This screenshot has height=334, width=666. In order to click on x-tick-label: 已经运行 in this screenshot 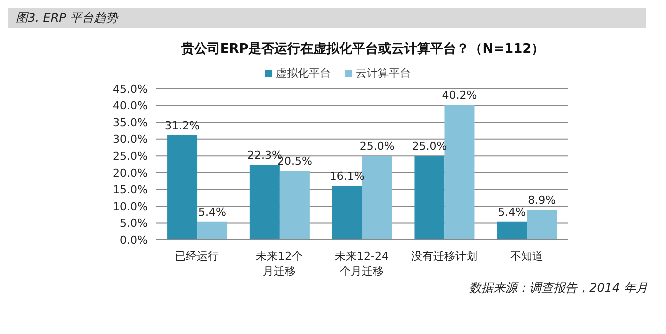, I will do `click(197, 256)`.